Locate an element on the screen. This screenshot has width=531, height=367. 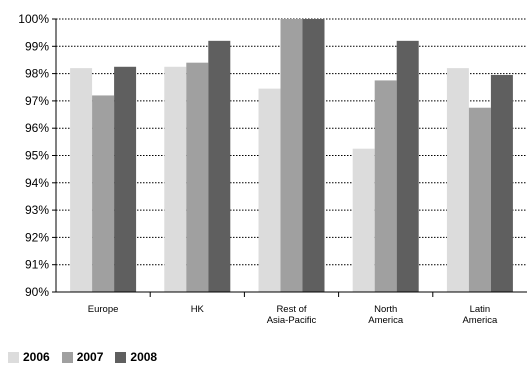
legend-label: 2007 is located at coordinates (90, 357).